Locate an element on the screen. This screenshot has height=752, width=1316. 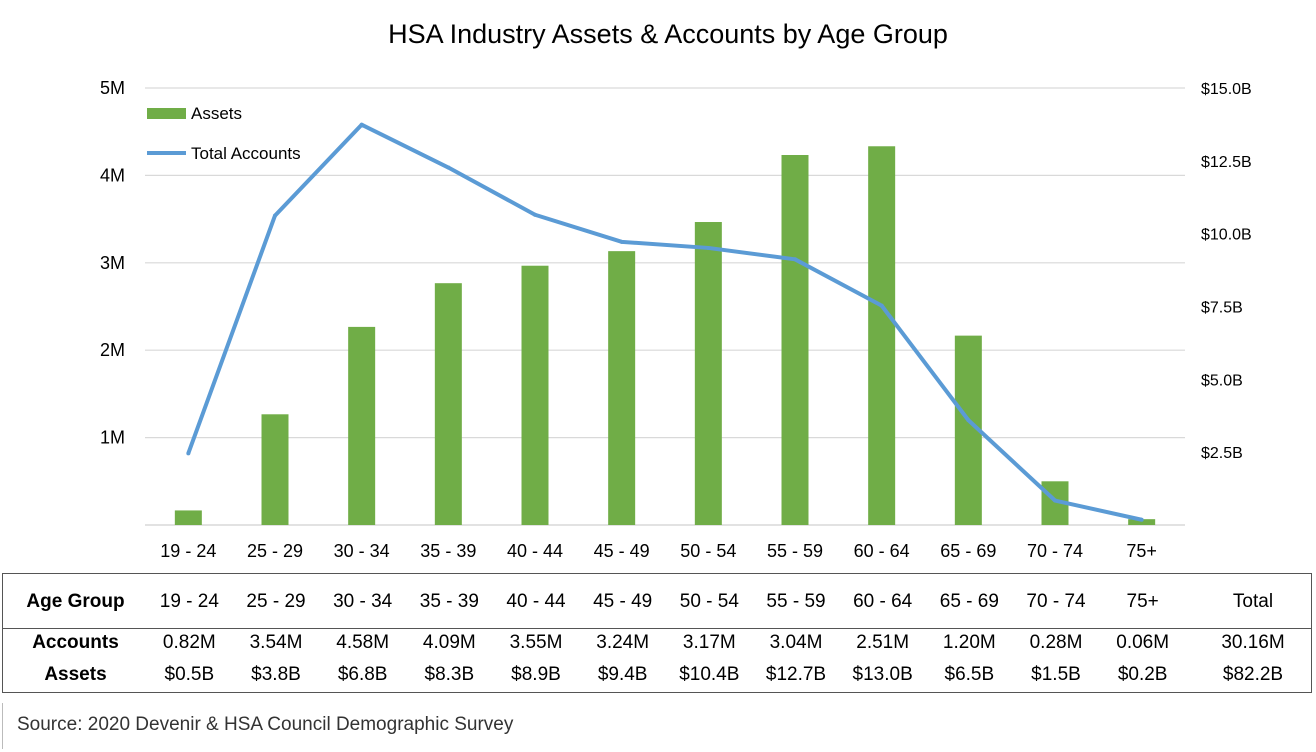
x-tick-label: 45 - 49 is located at coordinates (622, 551).